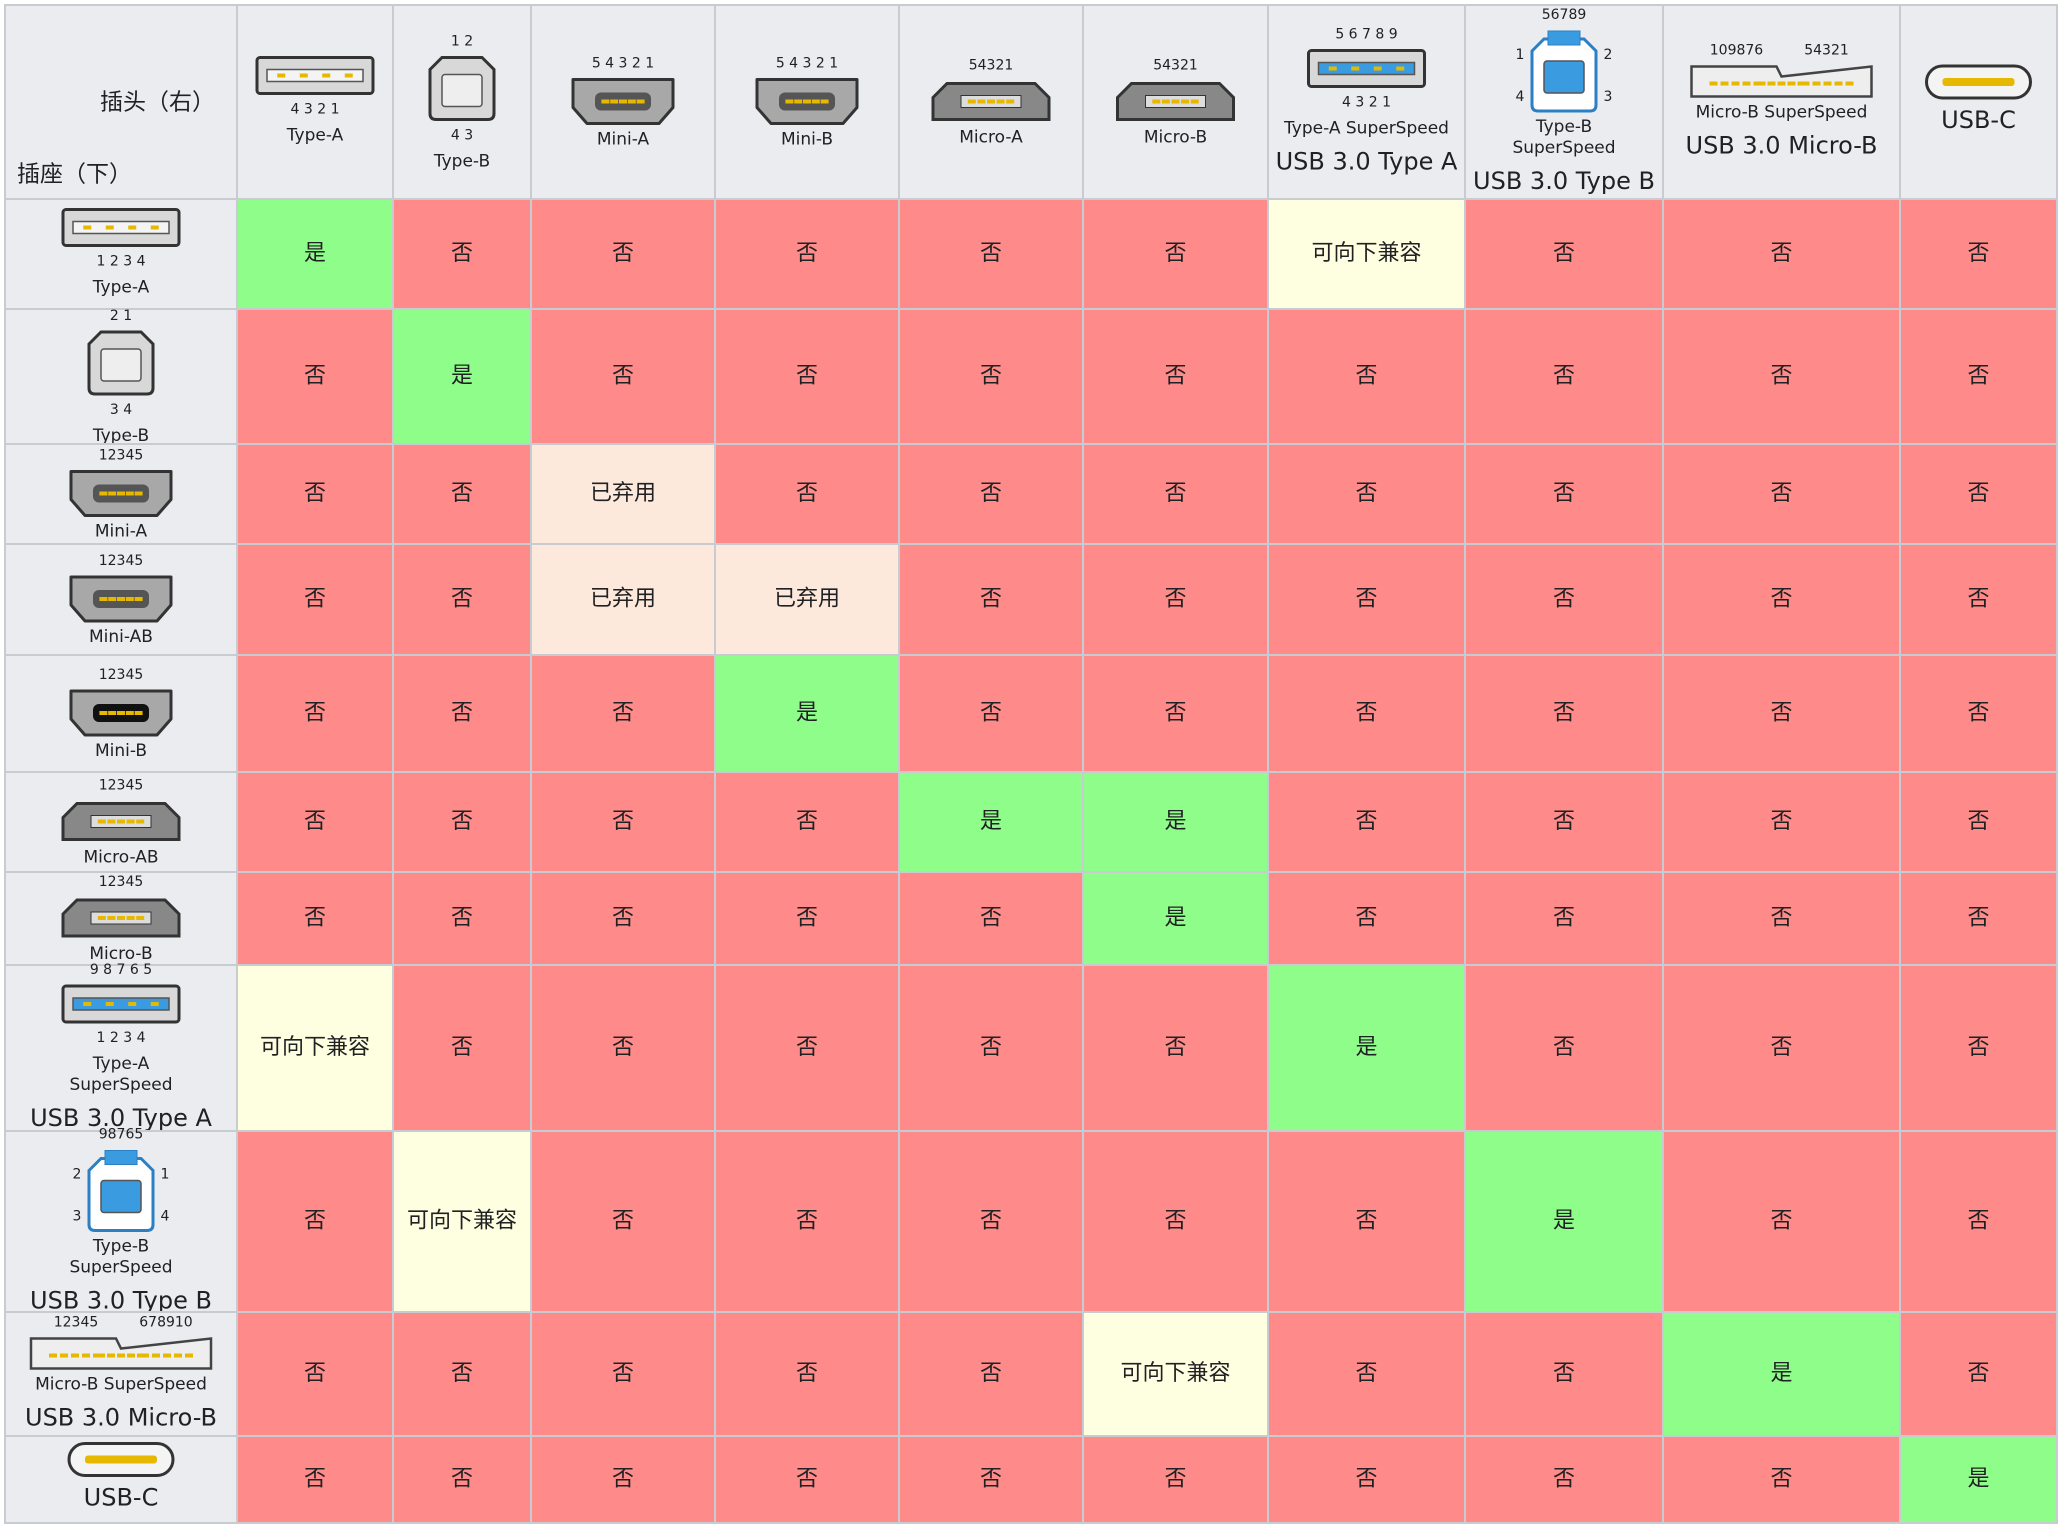 Image resolution: width=2062 pixels, height=1528 pixels. I want to click on pin-numbers: 4, so click(1520, 97).